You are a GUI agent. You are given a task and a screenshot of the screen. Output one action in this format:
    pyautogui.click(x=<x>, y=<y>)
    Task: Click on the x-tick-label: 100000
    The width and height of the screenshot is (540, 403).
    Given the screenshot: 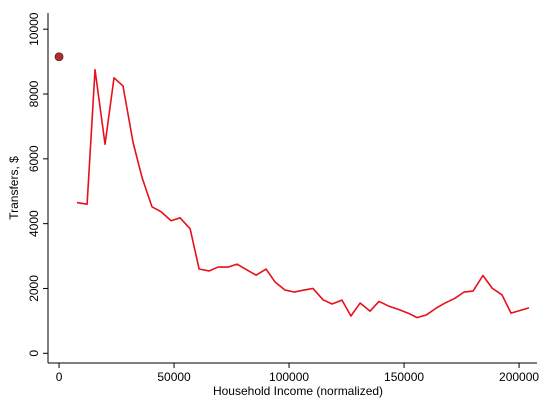 What is the action you would take?
    pyautogui.click(x=289, y=377)
    